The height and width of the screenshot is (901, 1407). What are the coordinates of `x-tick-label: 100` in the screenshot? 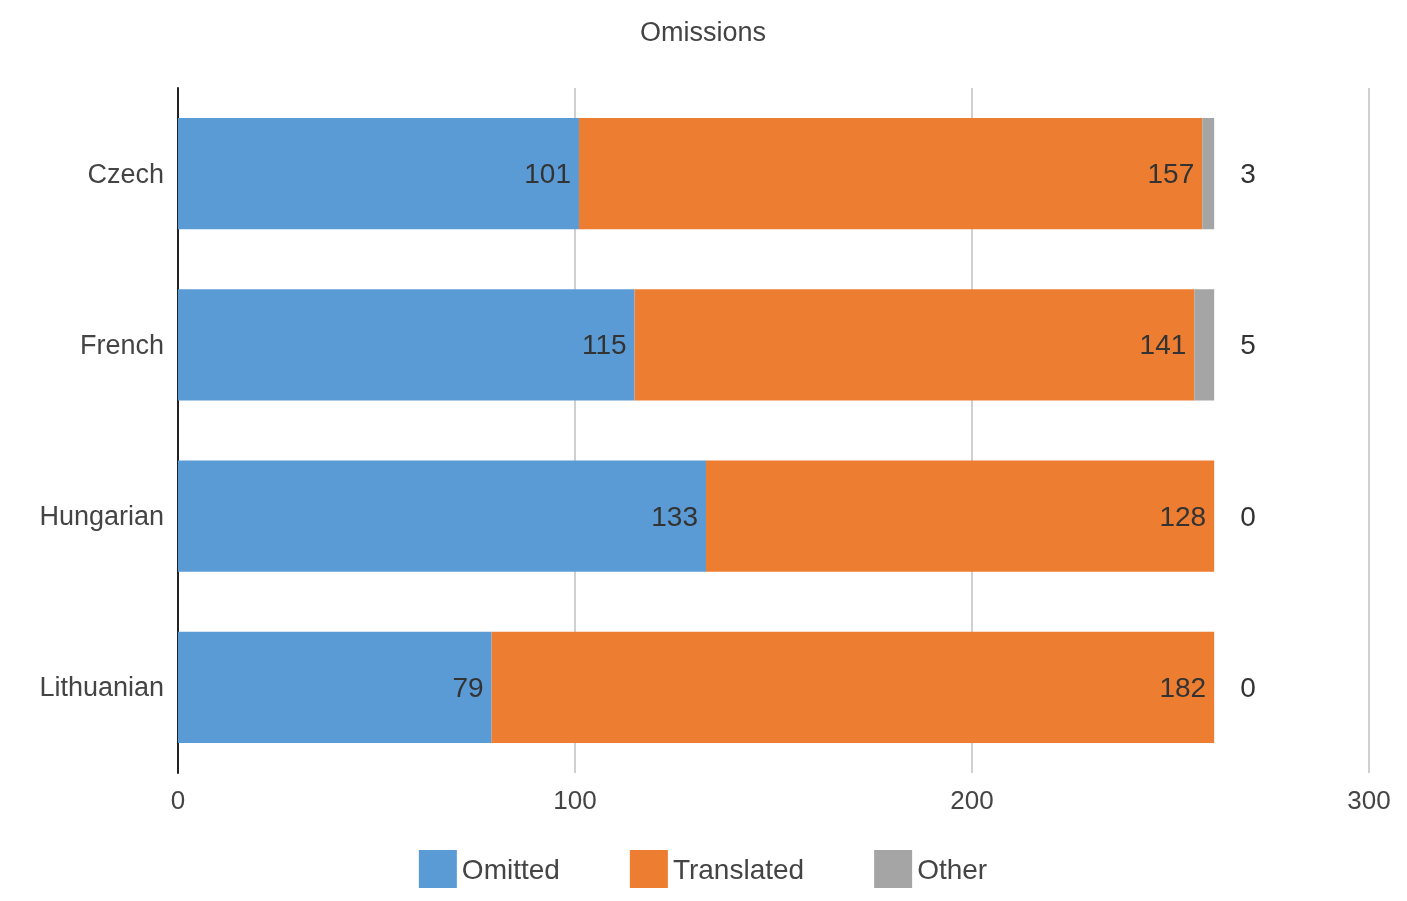 It's located at (575, 800).